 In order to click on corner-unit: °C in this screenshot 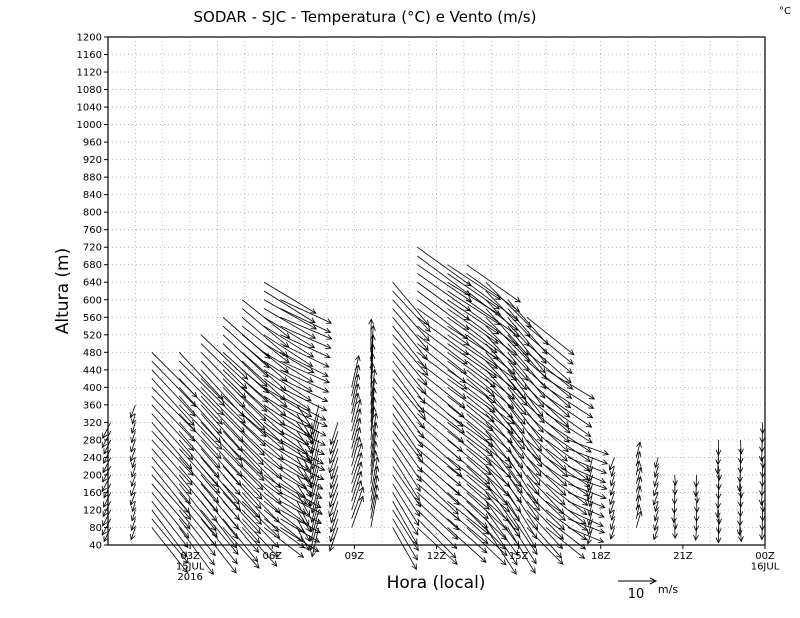, I will do `click(785, 11)`.